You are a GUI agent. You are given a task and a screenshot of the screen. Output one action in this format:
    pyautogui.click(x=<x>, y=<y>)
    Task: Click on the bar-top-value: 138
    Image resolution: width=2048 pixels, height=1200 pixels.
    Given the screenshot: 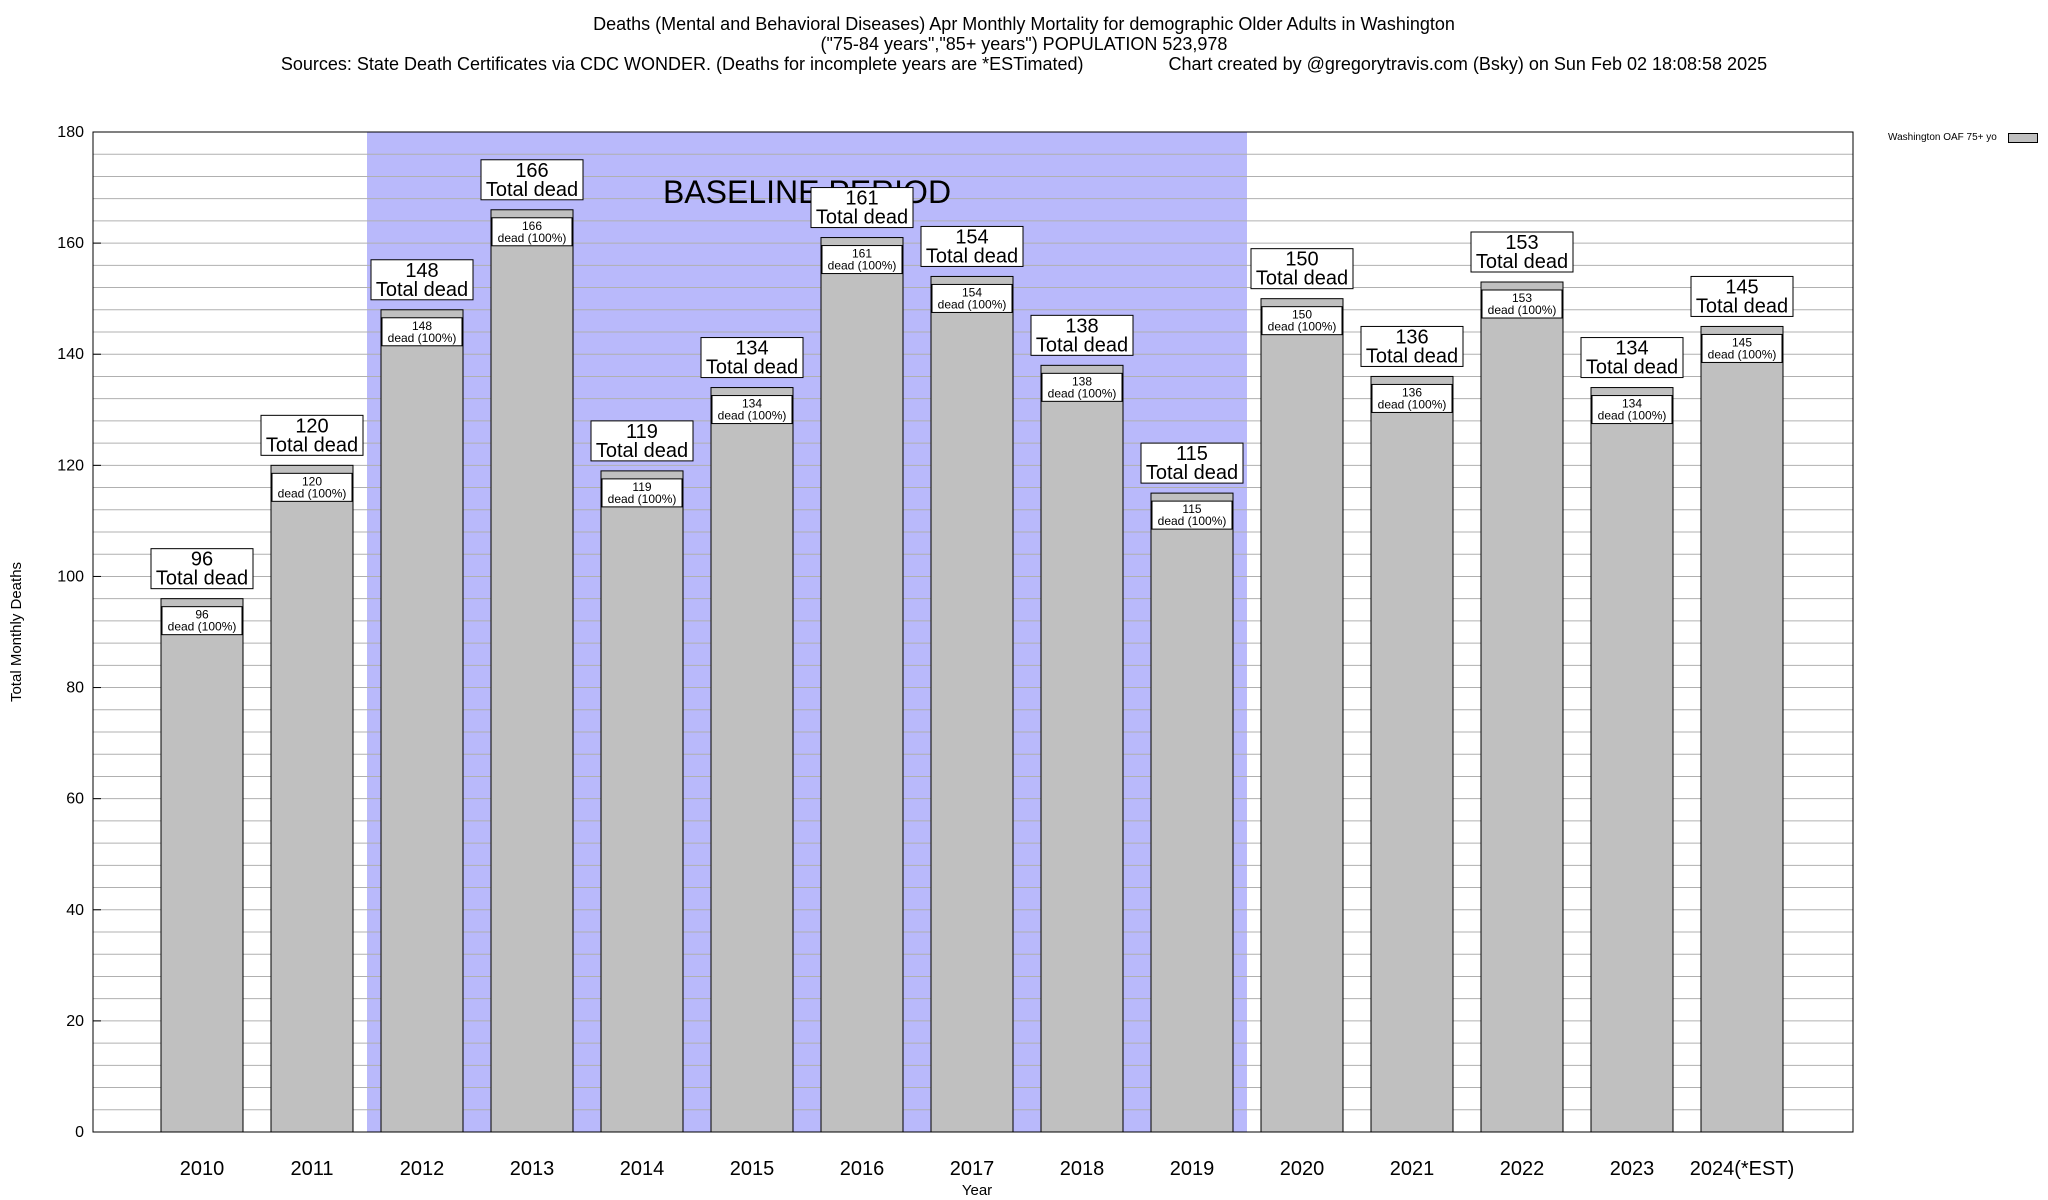 What is the action you would take?
    pyautogui.click(x=1081, y=326)
    